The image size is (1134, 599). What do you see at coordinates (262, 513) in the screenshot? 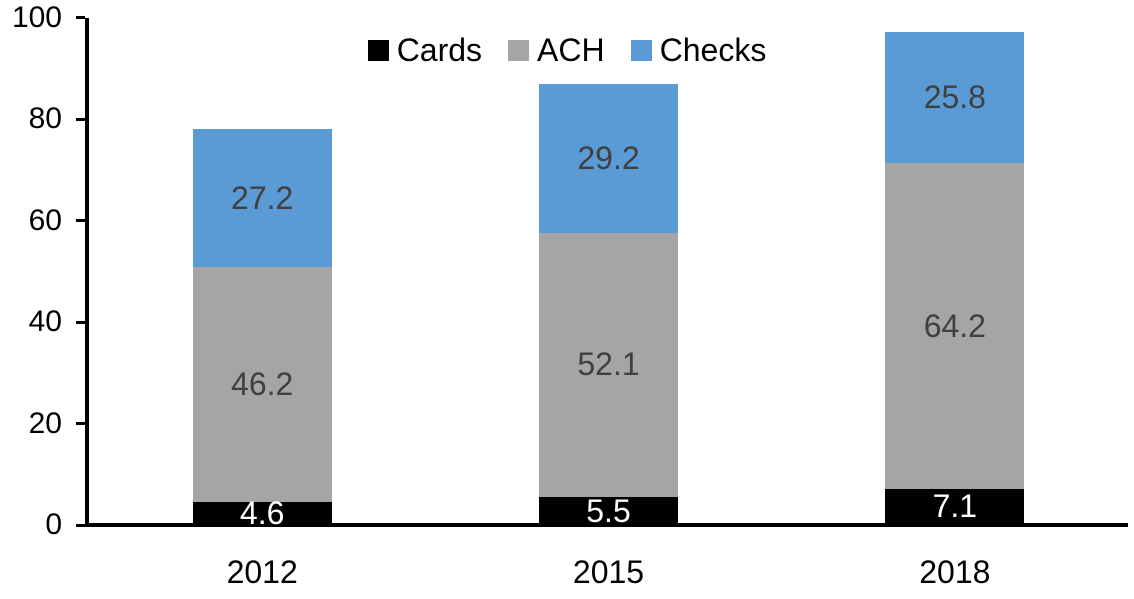
I see `bar-segment-cards-2012` at bounding box center [262, 513].